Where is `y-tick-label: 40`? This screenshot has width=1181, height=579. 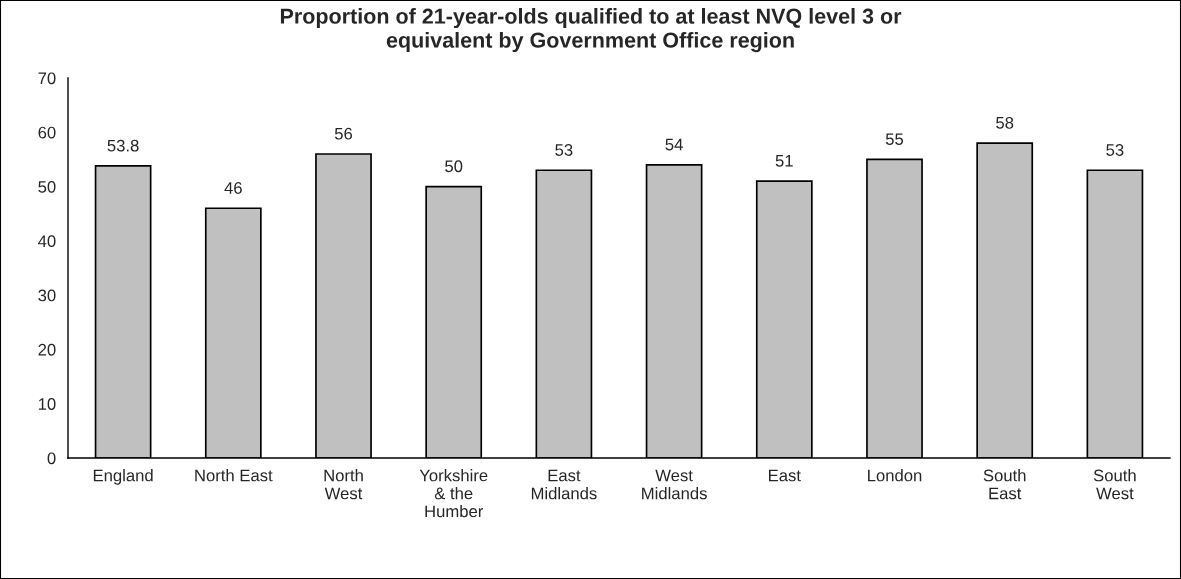 y-tick-label: 40 is located at coordinates (47, 241).